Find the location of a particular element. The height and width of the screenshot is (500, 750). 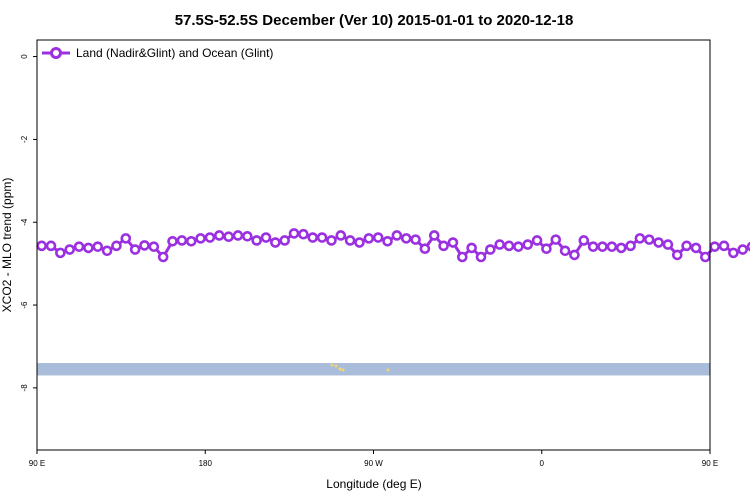

y-axis: 0 -2 -4 -6 -8 is located at coordinates (28, 223).